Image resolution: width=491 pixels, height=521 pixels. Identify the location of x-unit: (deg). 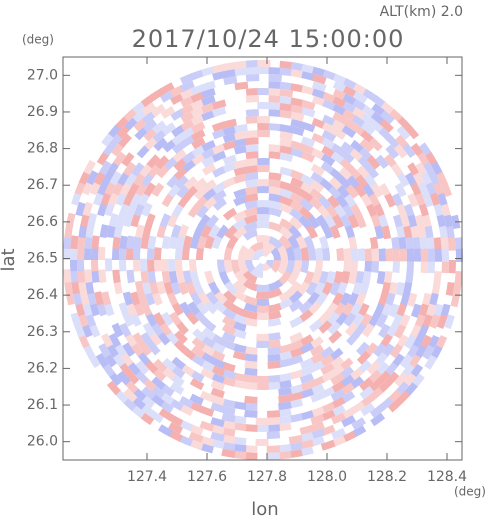
(470, 492).